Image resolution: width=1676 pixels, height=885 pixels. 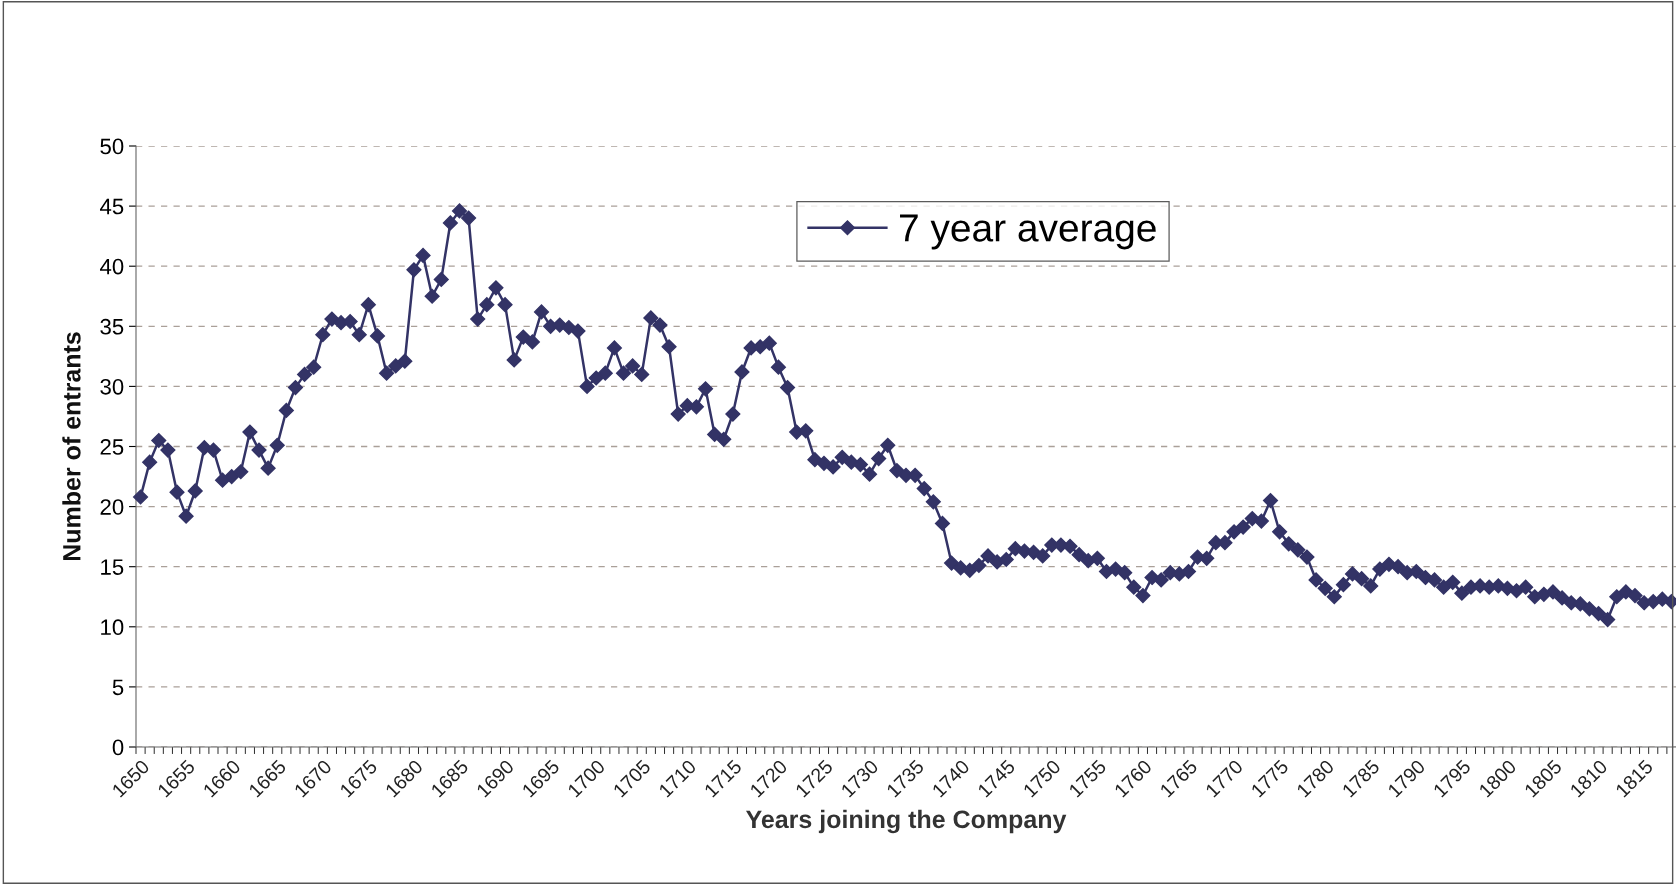 I want to click on y-tick-label: 35, so click(x=112, y=326).